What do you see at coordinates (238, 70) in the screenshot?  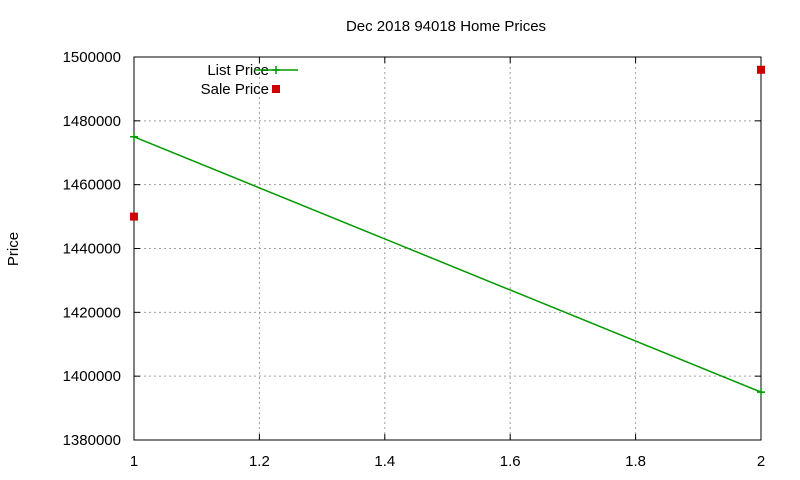 I see `legend-label: List Price` at bounding box center [238, 70].